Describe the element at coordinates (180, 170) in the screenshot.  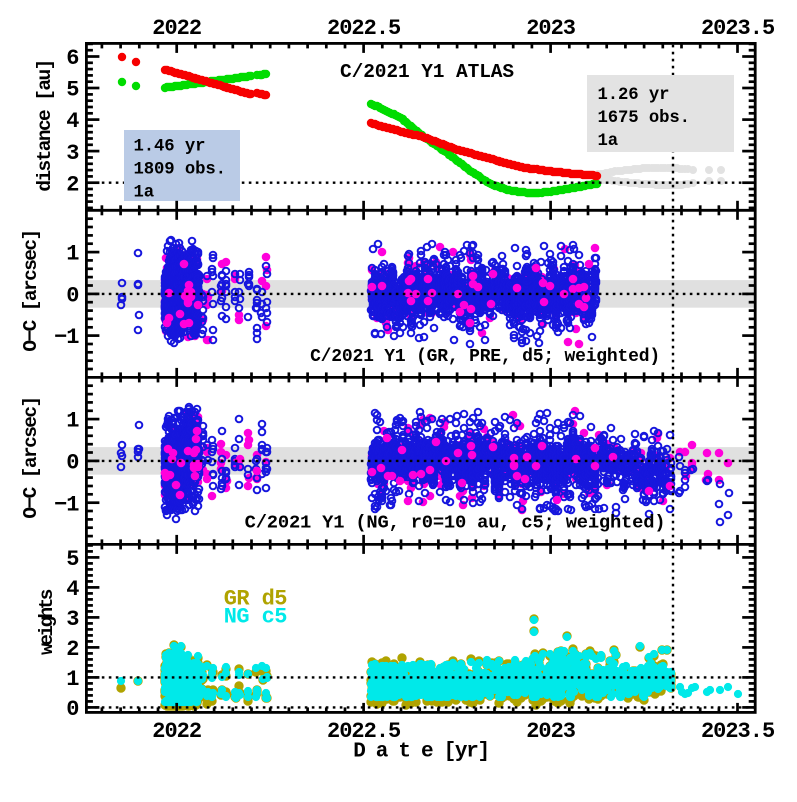
I see `svg-text: 1809 obs.` at that location.